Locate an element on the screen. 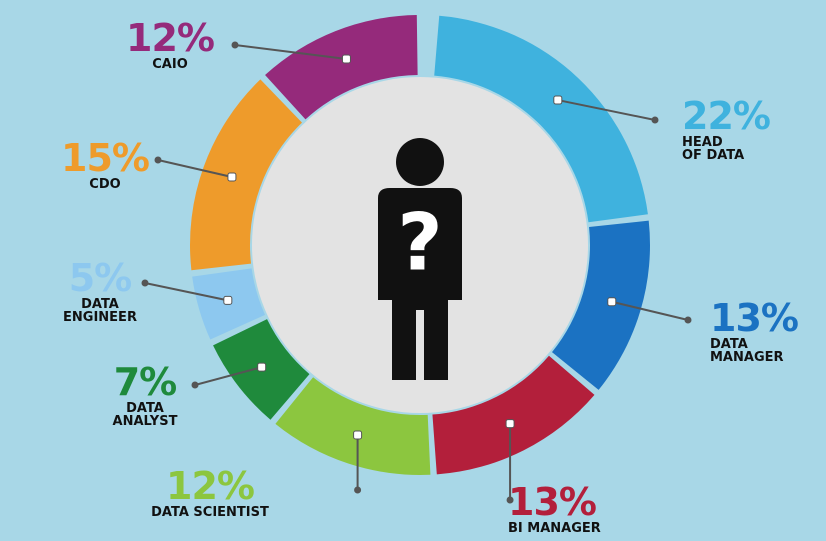  person-icon is located at coordinates (420, 259).